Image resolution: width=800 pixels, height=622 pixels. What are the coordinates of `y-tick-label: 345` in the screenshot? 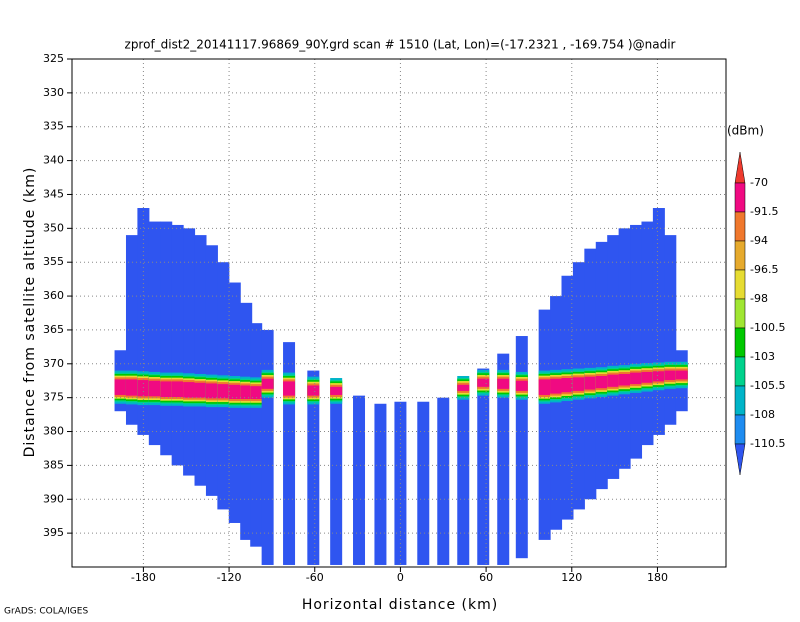 It's located at (53, 193).